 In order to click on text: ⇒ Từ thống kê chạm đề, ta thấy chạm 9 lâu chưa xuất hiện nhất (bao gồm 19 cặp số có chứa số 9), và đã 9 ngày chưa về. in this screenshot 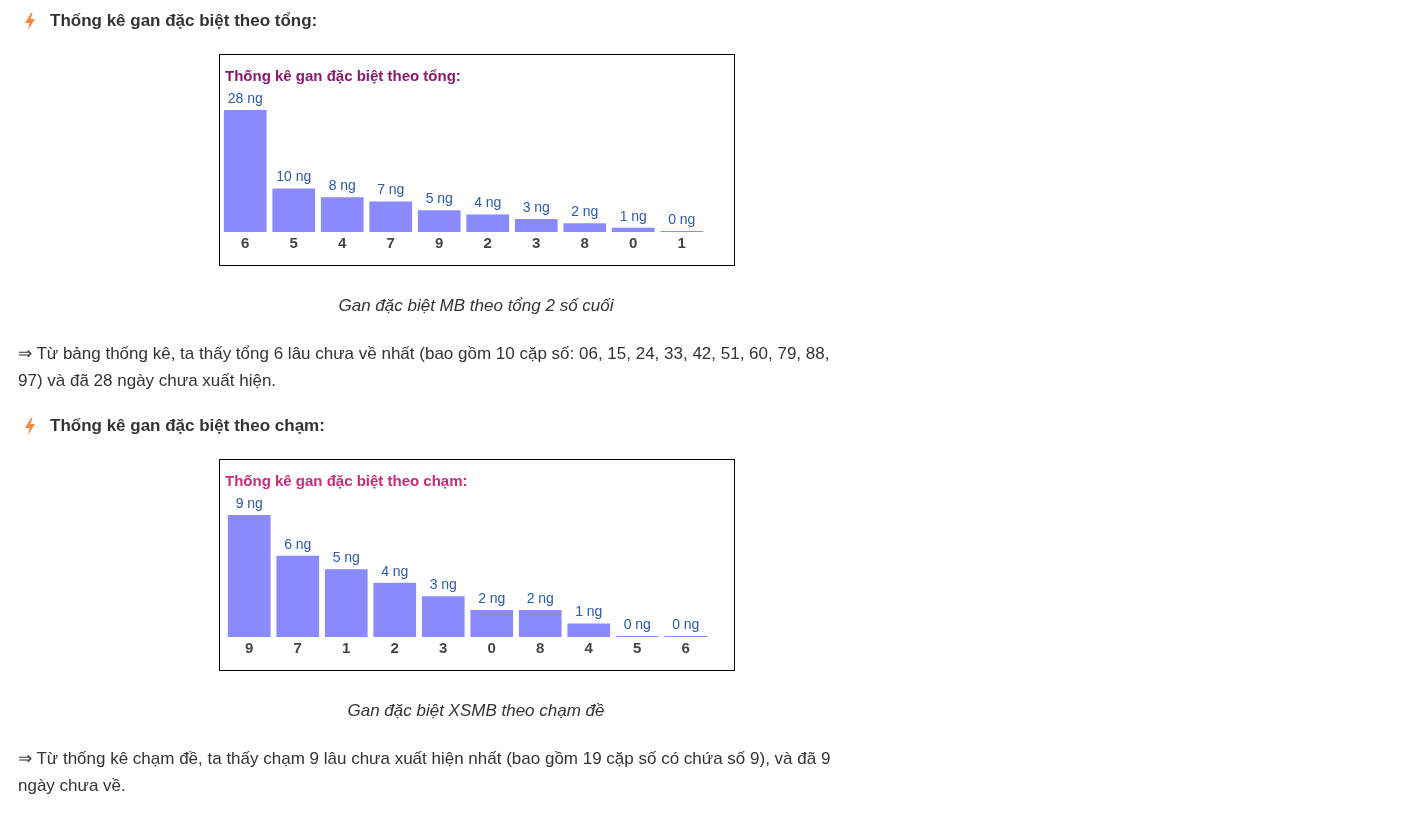, I will do `click(425, 772)`.